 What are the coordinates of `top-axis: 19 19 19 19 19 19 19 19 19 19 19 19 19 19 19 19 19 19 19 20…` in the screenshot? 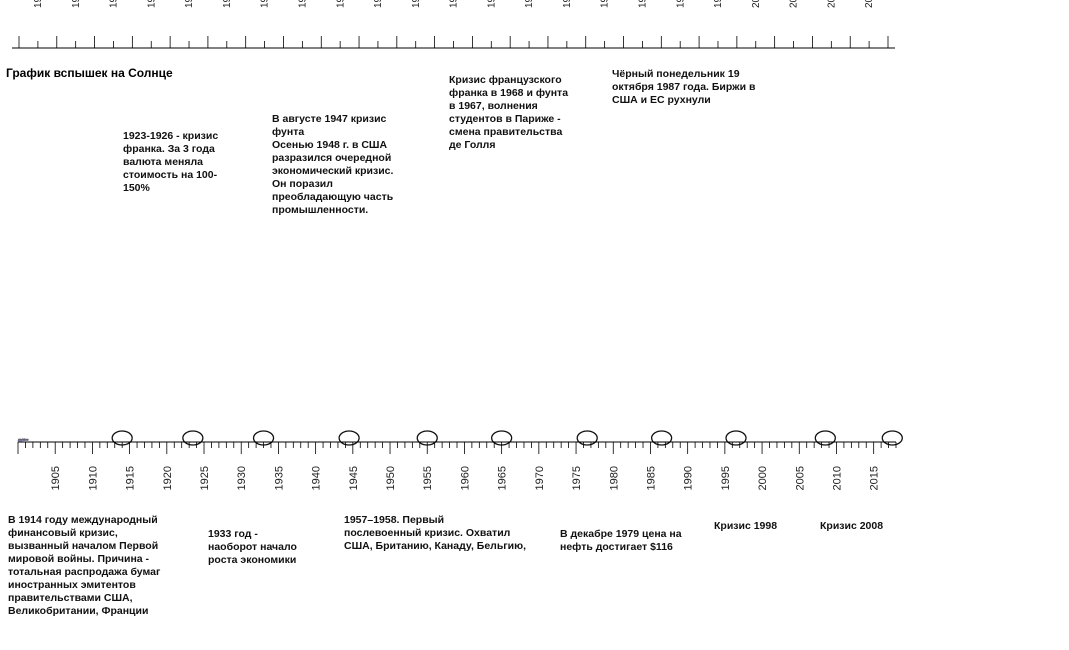 It's located at (453, 24).